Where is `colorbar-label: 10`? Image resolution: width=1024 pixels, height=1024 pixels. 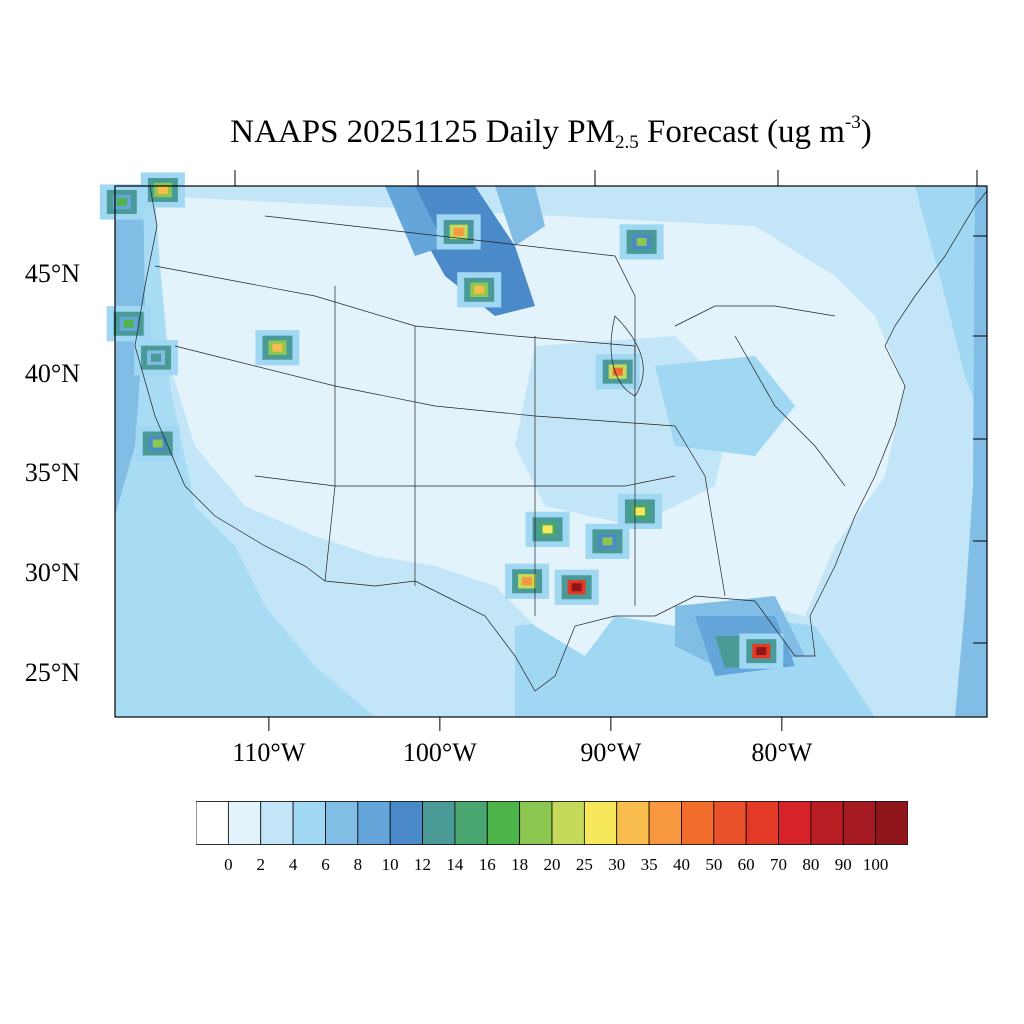 colorbar-label: 10 is located at coordinates (390, 864).